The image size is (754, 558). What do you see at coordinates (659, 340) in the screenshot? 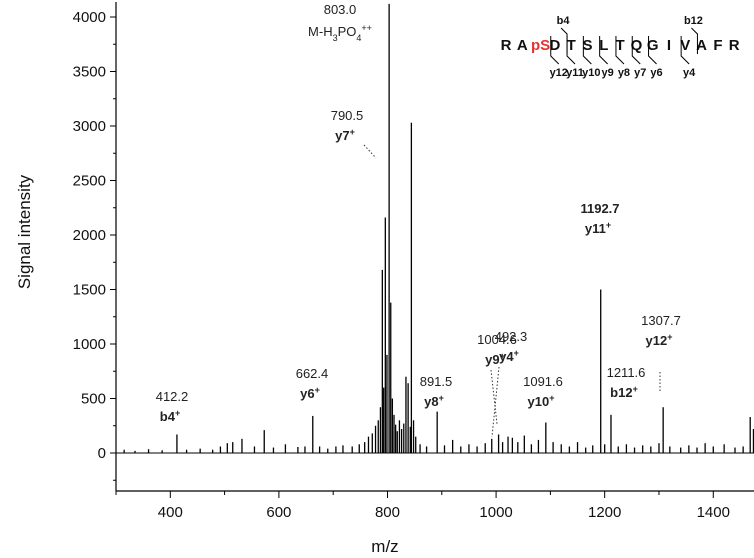
I see `peak-ion-label: y12+` at bounding box center [659, 340].